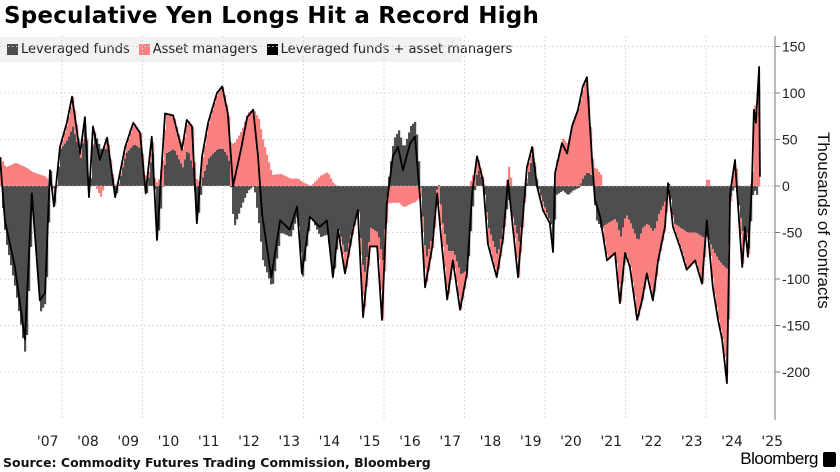 The image size is (840, 472). I want to click on y-tick-label: -150, so click(796, 326).